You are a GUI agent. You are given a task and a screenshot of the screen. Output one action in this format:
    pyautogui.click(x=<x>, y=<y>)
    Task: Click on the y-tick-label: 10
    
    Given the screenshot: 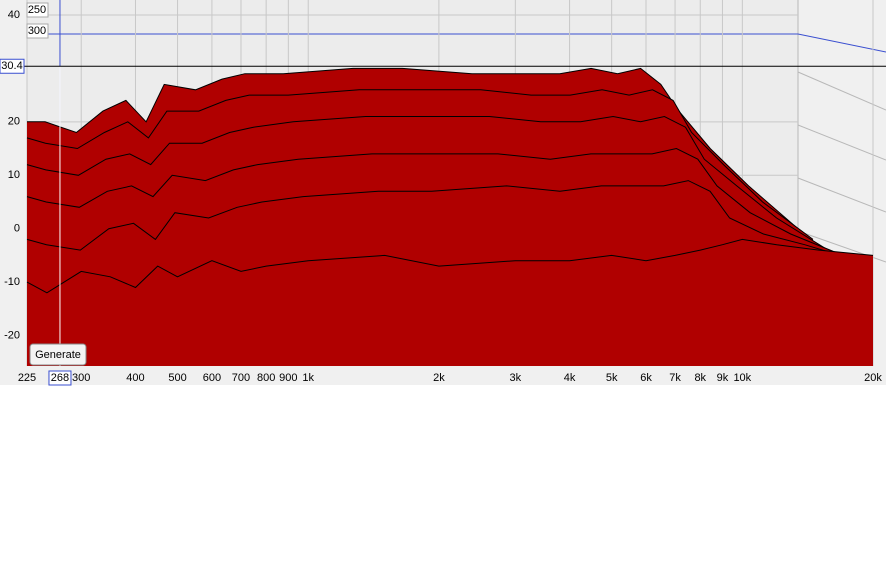 What is the action you would take?
    pyautogui.click(x=14, y=175)
    